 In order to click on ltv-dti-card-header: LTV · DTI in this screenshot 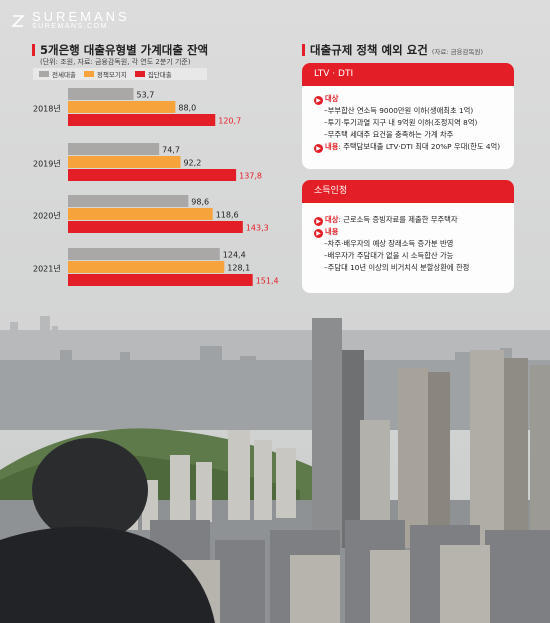, I will do `click(408, 74)`.